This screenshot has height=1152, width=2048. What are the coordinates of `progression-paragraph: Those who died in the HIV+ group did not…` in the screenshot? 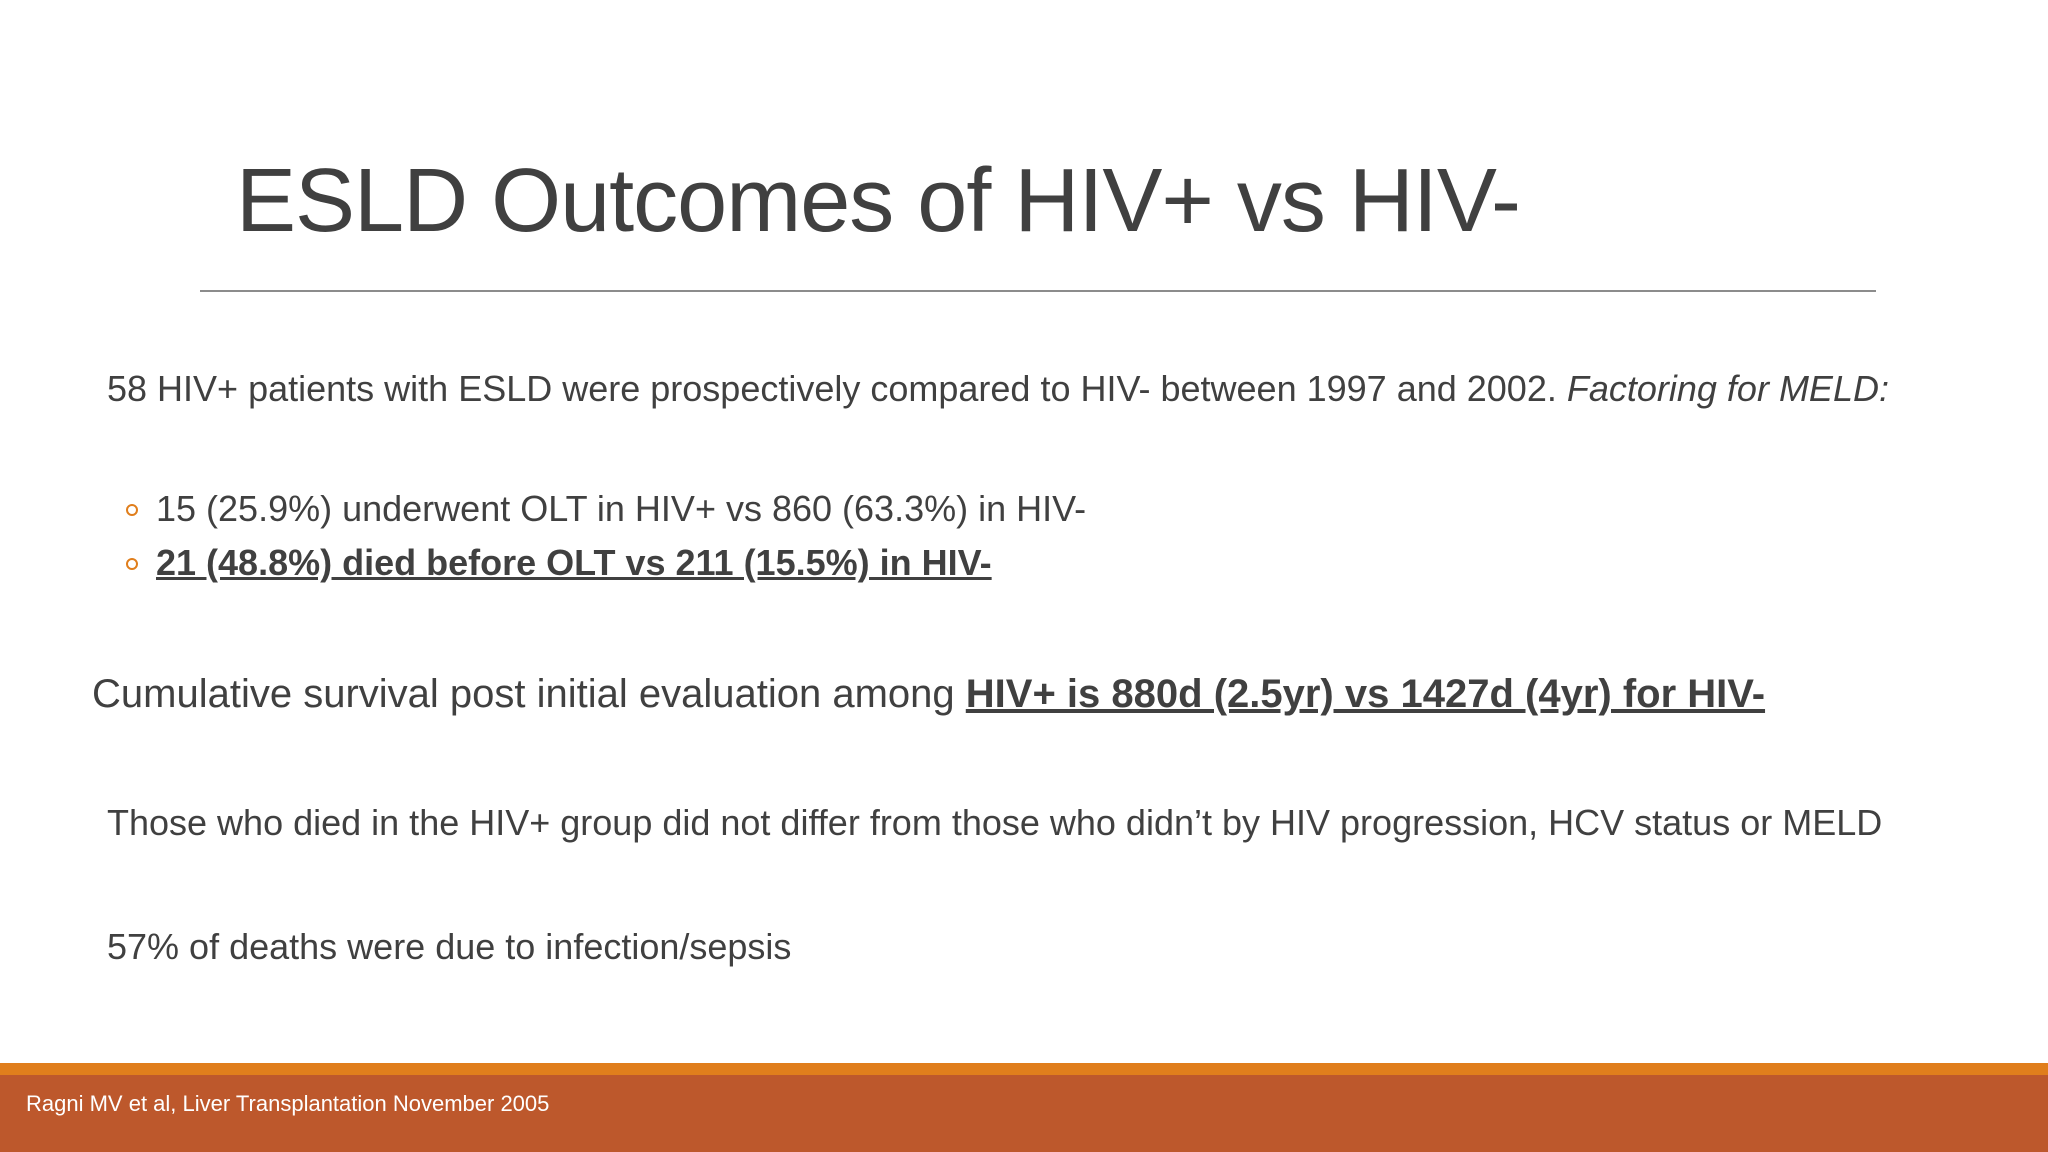 It's located at (995, 822).